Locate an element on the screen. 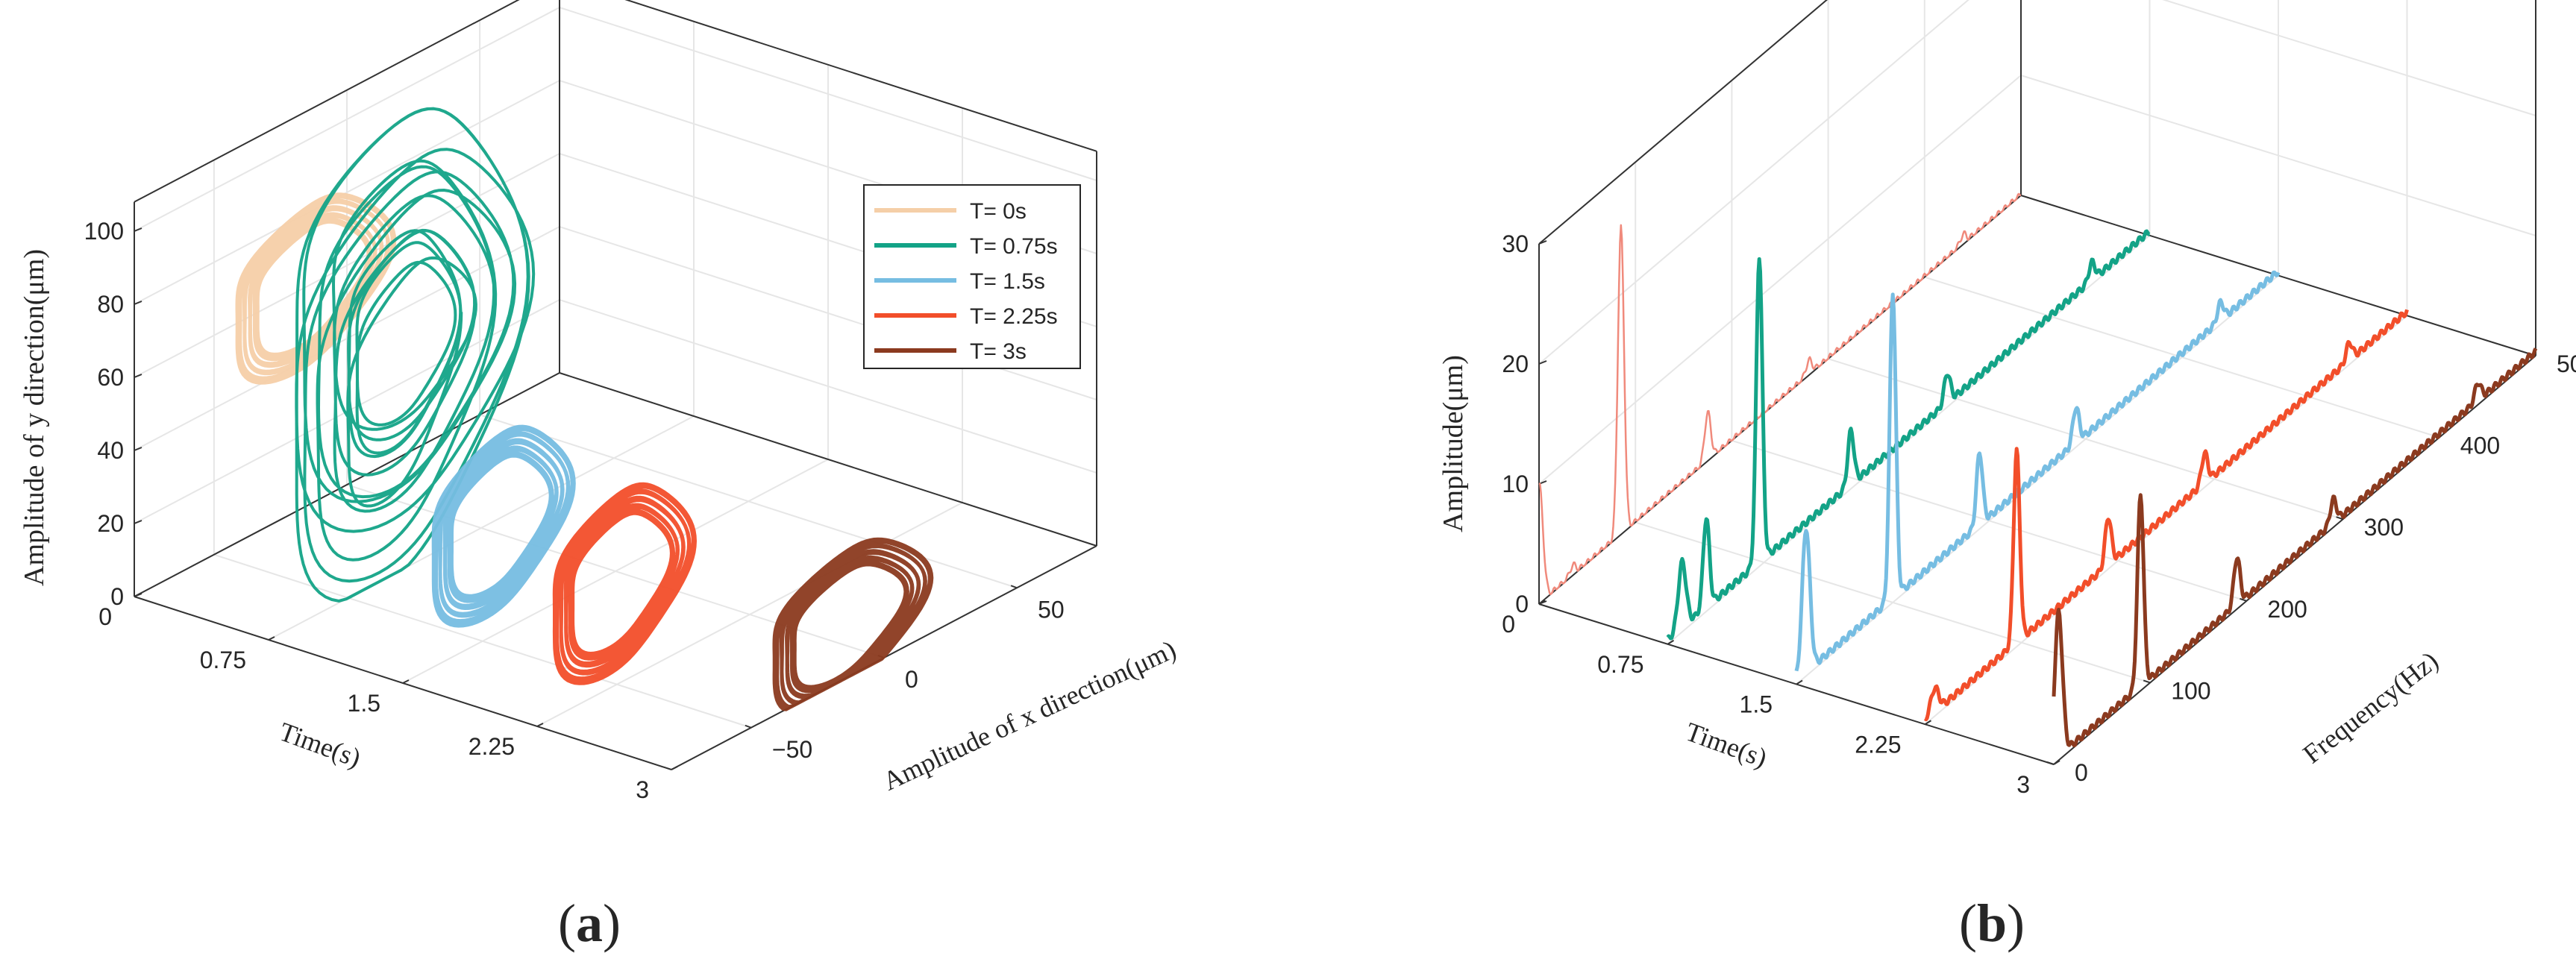 This screenshot has height=962, width=2576. legend-entry: T= 2.25s is located at coordinates (1014, 316).